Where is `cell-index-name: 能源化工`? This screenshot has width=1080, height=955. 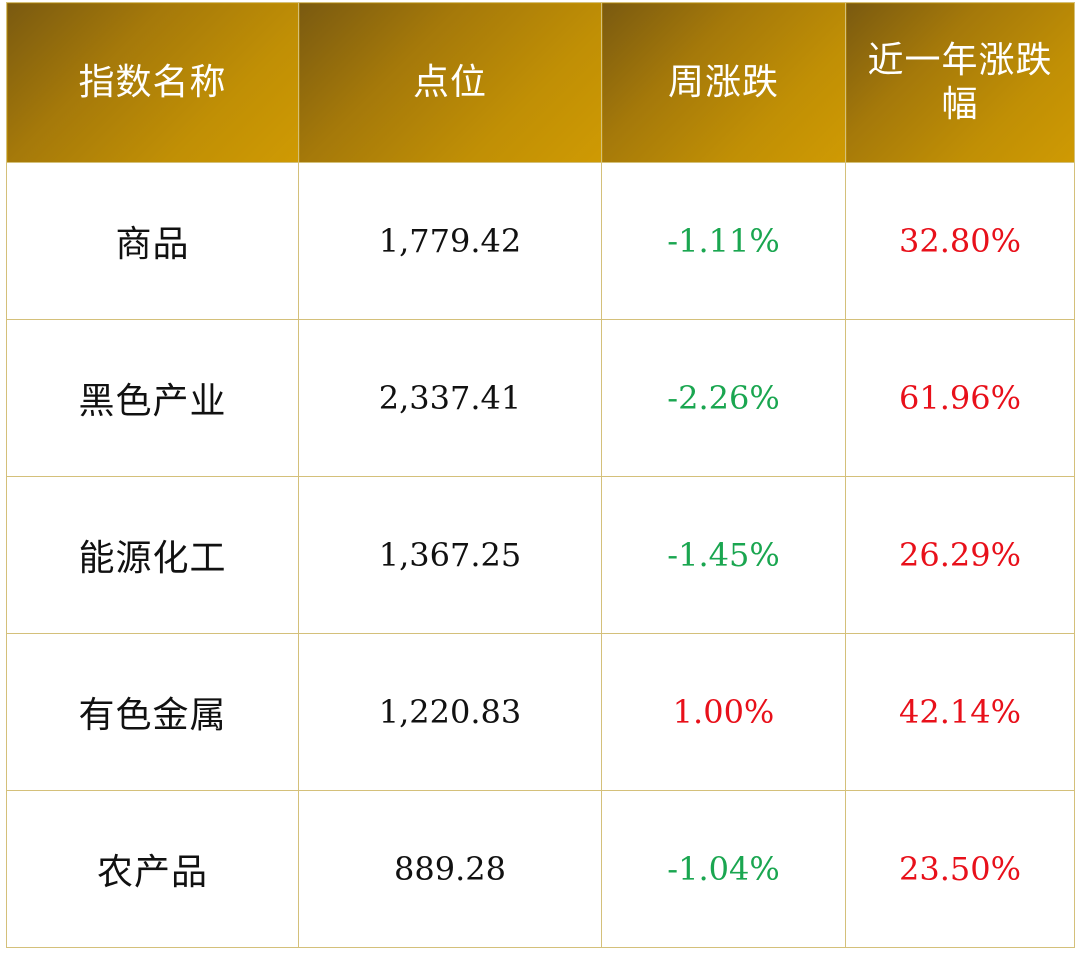 cell-index-name: 能源化工 is located at coordinates (152, 555).